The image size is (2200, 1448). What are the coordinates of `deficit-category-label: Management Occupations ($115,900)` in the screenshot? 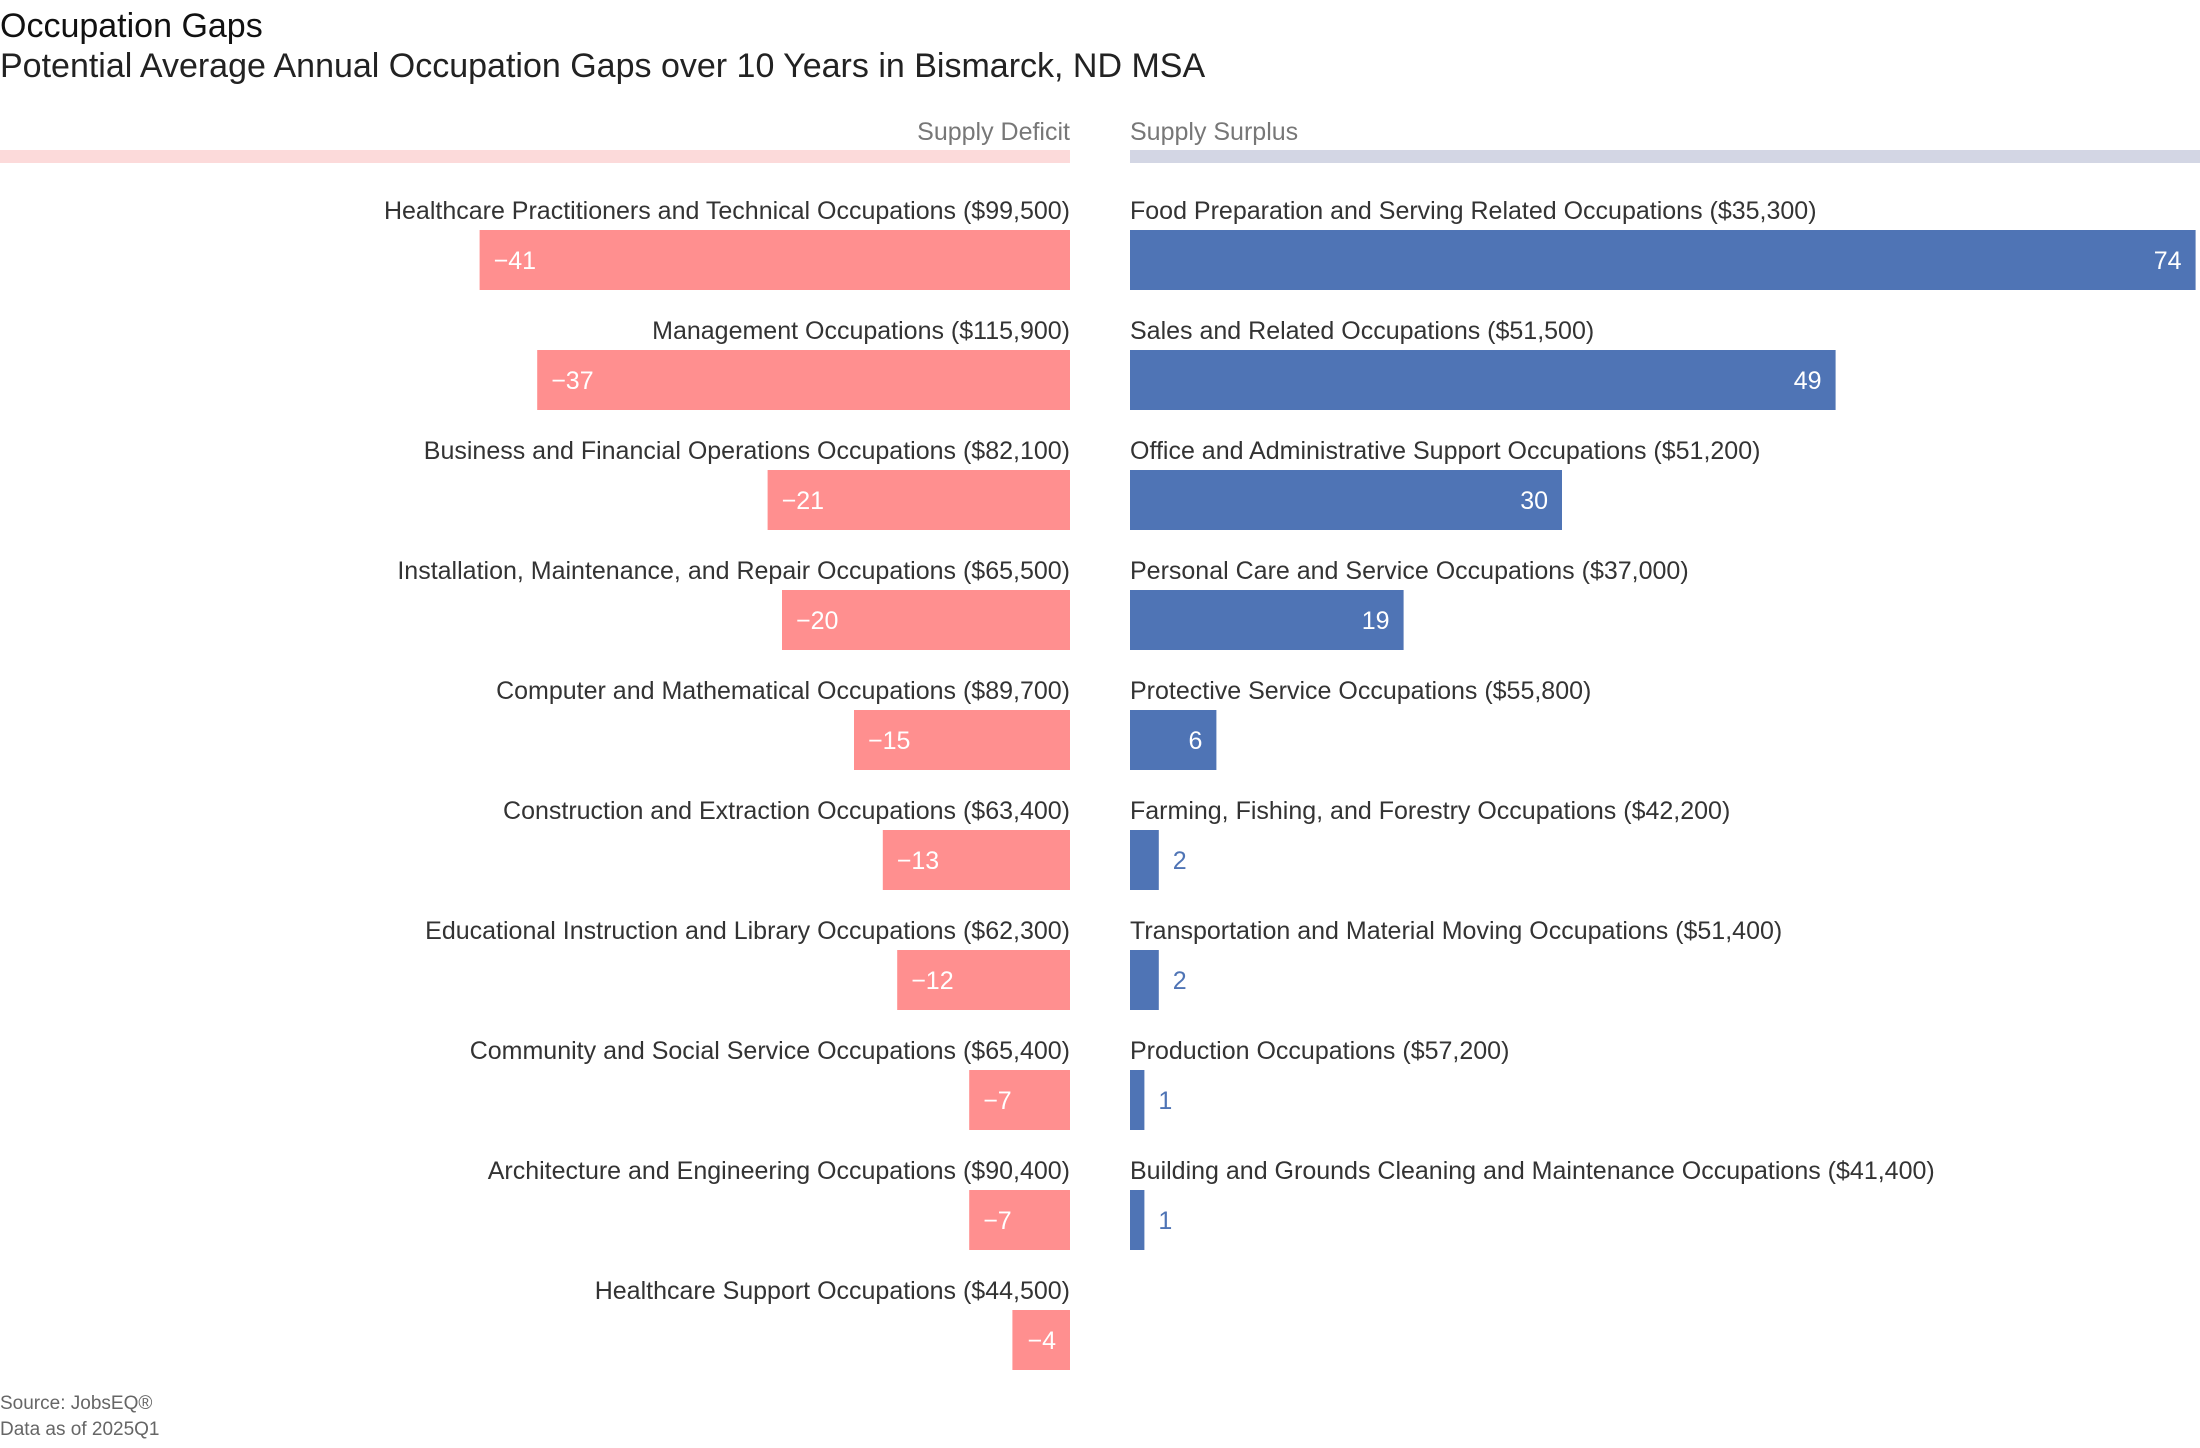 It's located at (861, 331).